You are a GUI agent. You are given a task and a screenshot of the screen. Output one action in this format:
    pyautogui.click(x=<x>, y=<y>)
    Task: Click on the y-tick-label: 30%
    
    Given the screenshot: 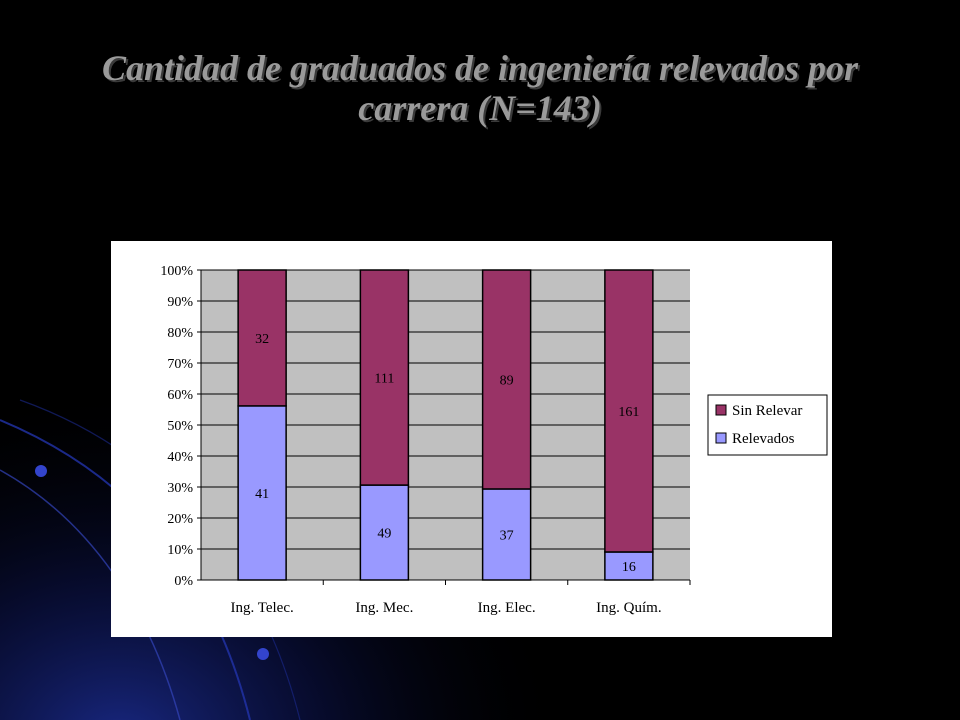 What is the action you would take?
    pyautogui.click(x=180, y=488)
    